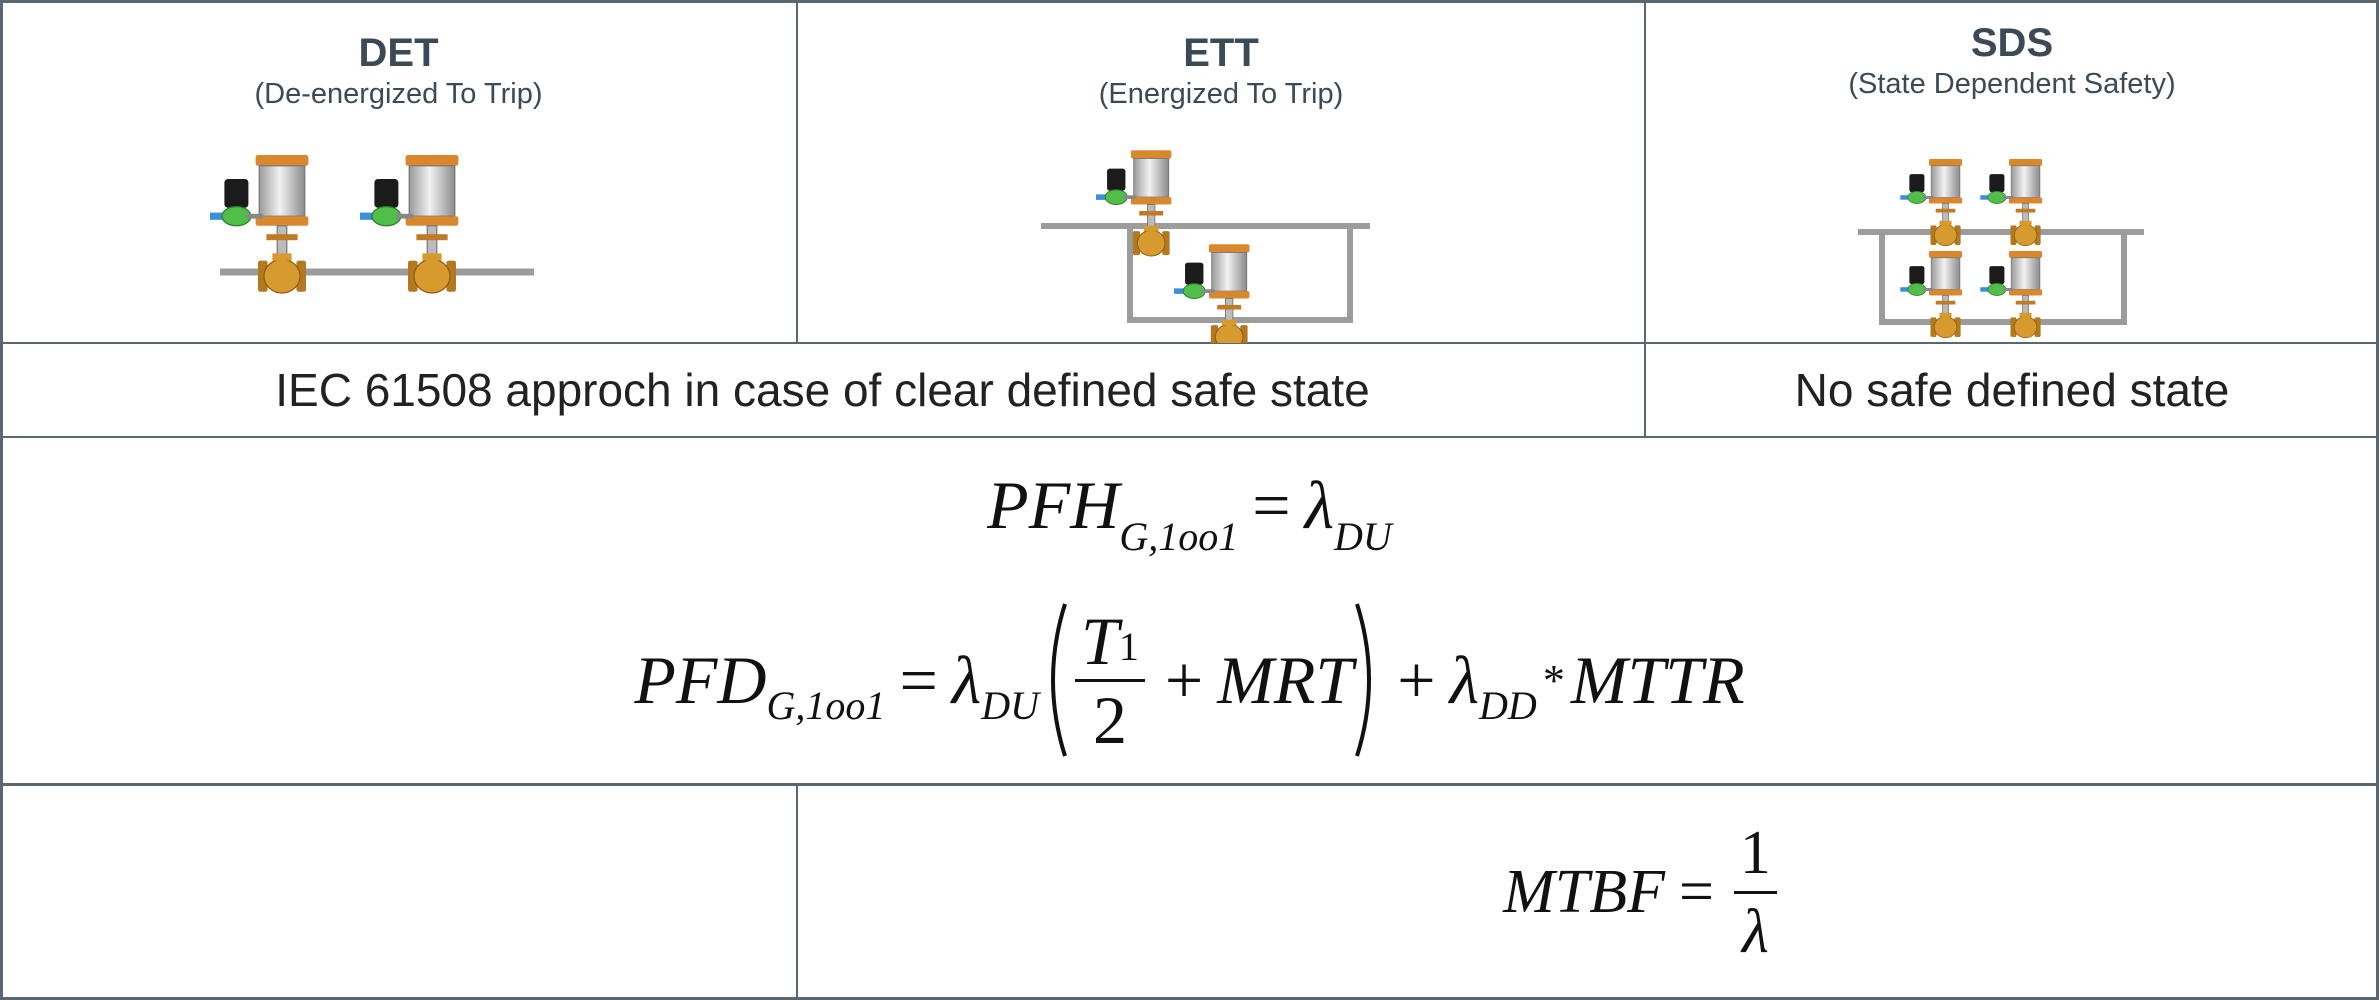 This screenshot has height=1000, width=2379. I want to click on approach-text: No safe defined state, so click(2012, 390).